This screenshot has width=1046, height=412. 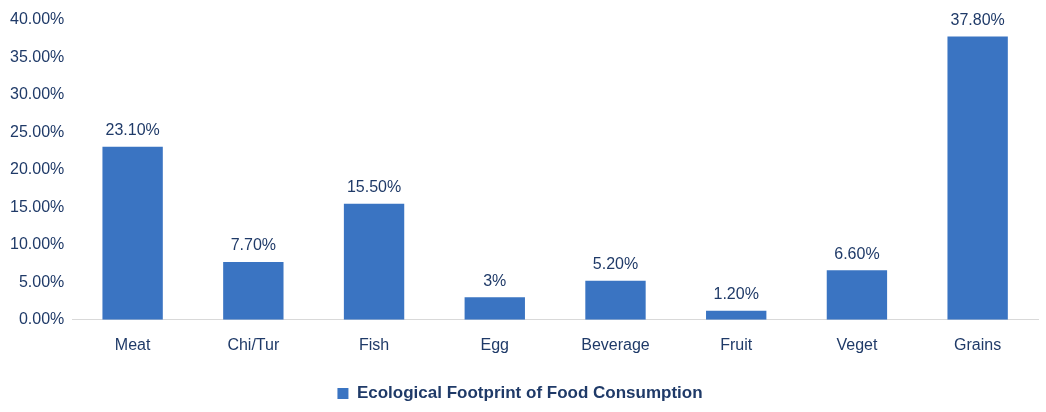 What do you see at coordinates (37, 56) in the screenshot?
I see `y-tick-label: 35.00%` at bounding box center [37, 56].